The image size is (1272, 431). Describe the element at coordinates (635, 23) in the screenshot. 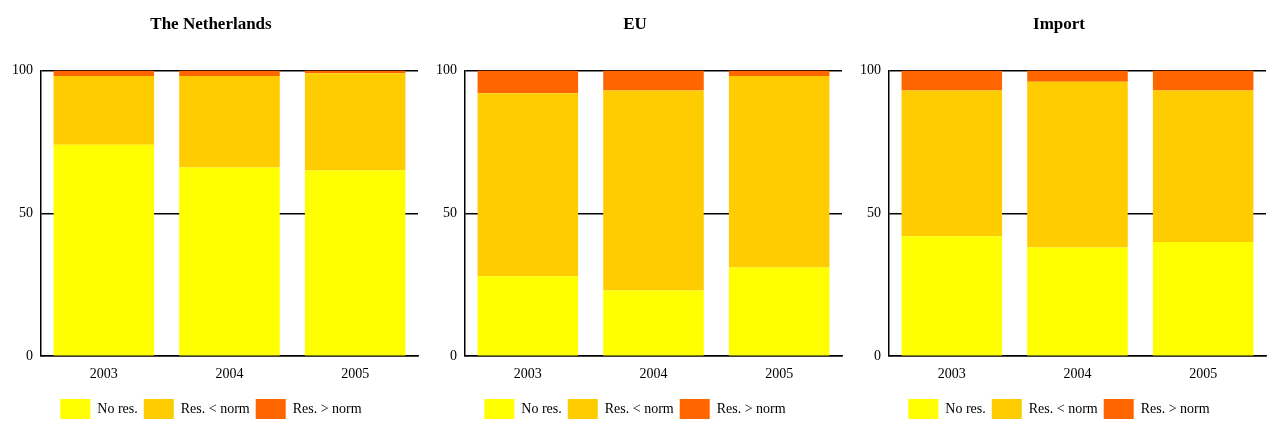

I see `chart-title: EU` at that location.